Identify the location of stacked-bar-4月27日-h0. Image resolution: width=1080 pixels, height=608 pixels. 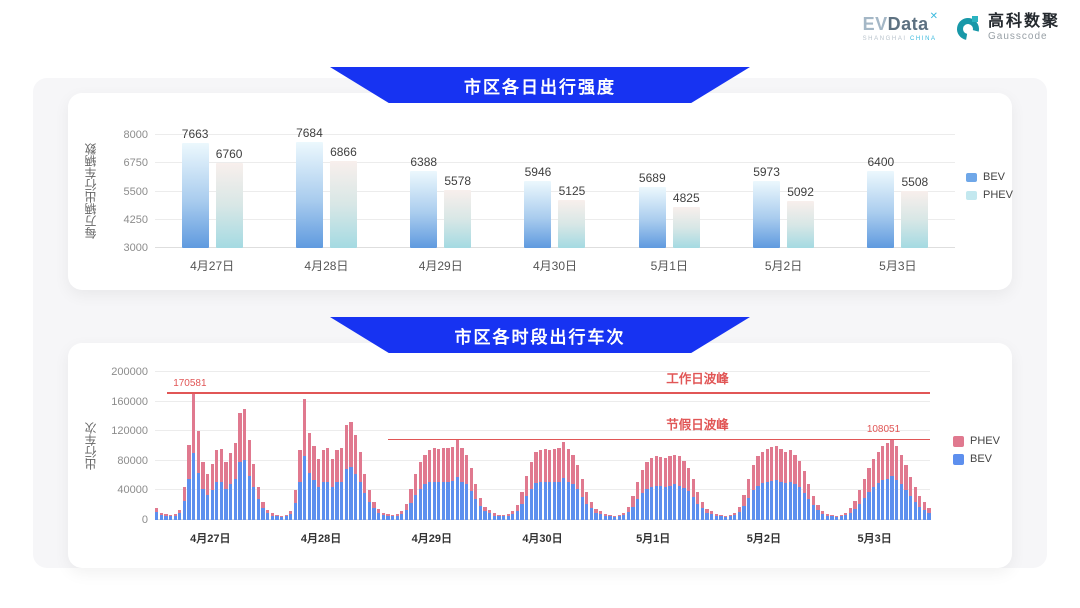
(157, 446).